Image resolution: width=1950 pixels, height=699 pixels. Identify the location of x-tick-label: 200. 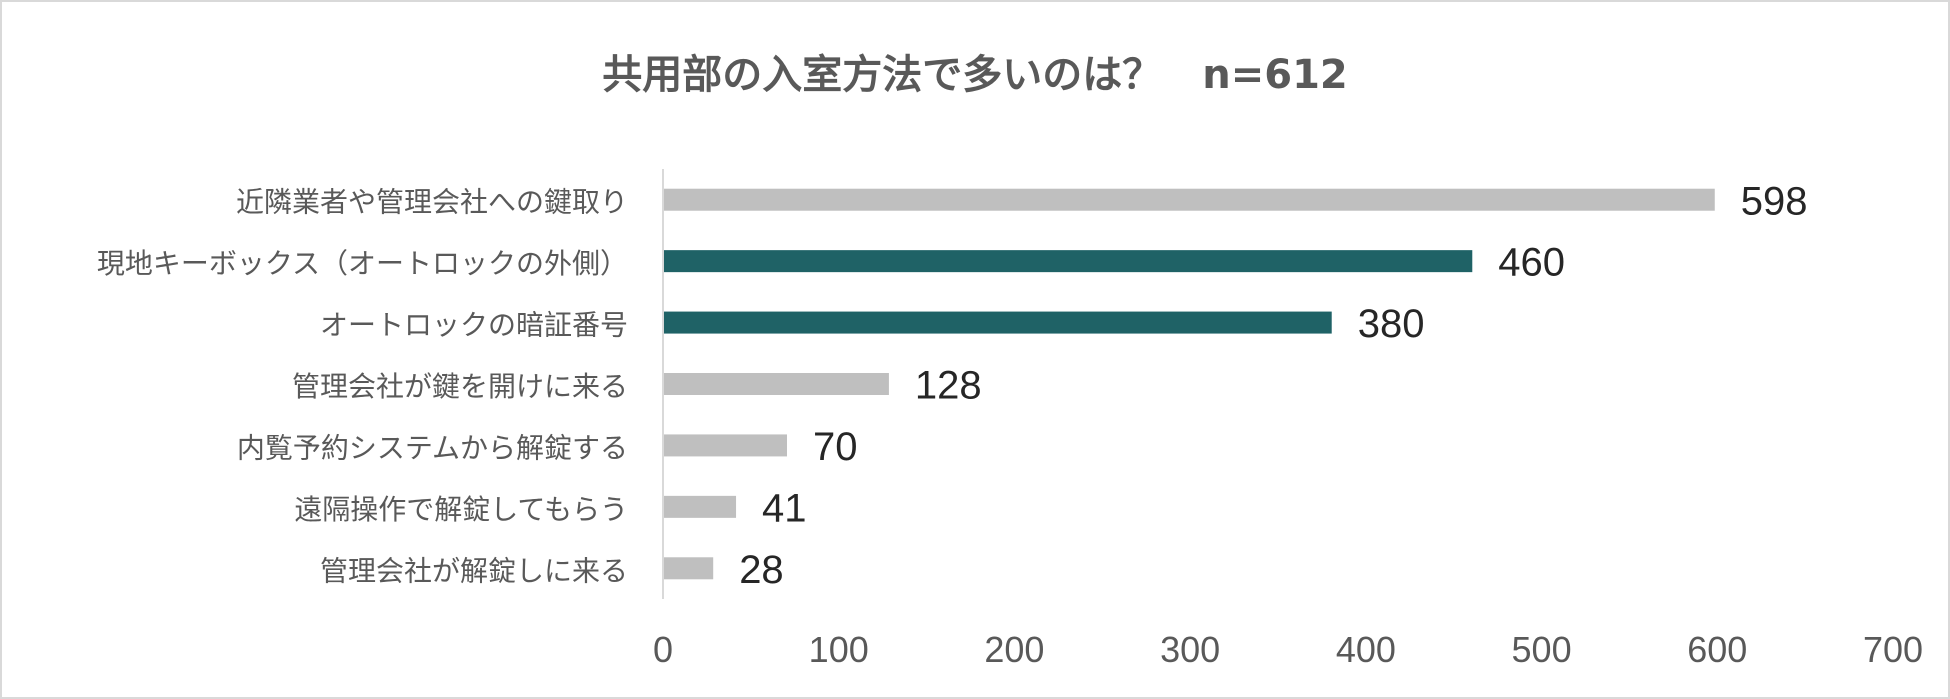
(1014, 649).